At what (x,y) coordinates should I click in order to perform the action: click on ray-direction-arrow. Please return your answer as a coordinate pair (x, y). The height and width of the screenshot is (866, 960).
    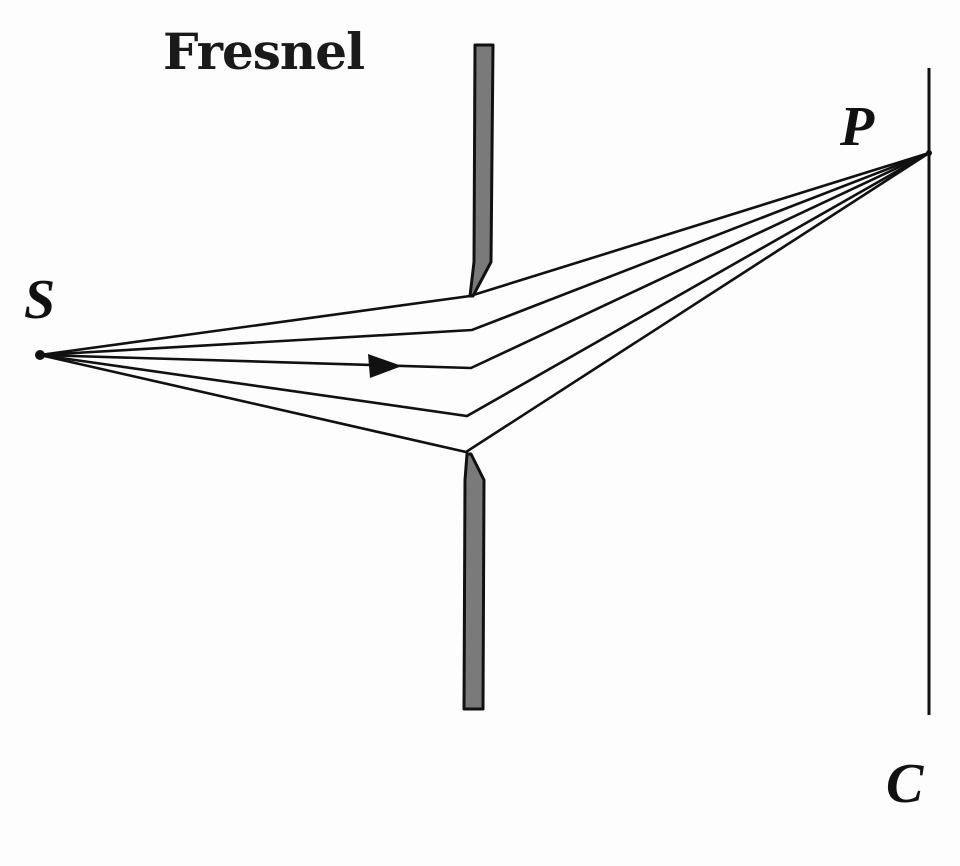
    Looking at the image, I should click on (385, 366).